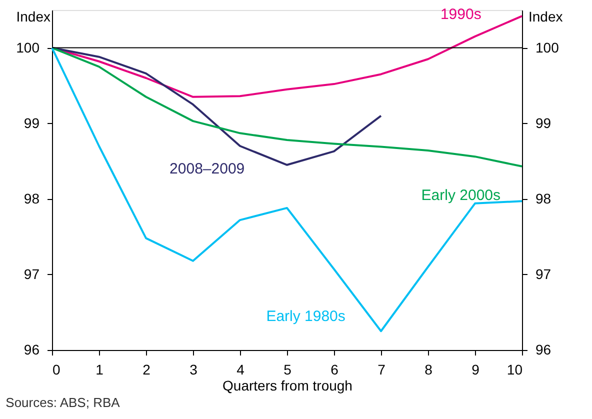 The width and height of the screenshot is (592, 419). I want to click on x-tick-label: 8, so click(428, 370).